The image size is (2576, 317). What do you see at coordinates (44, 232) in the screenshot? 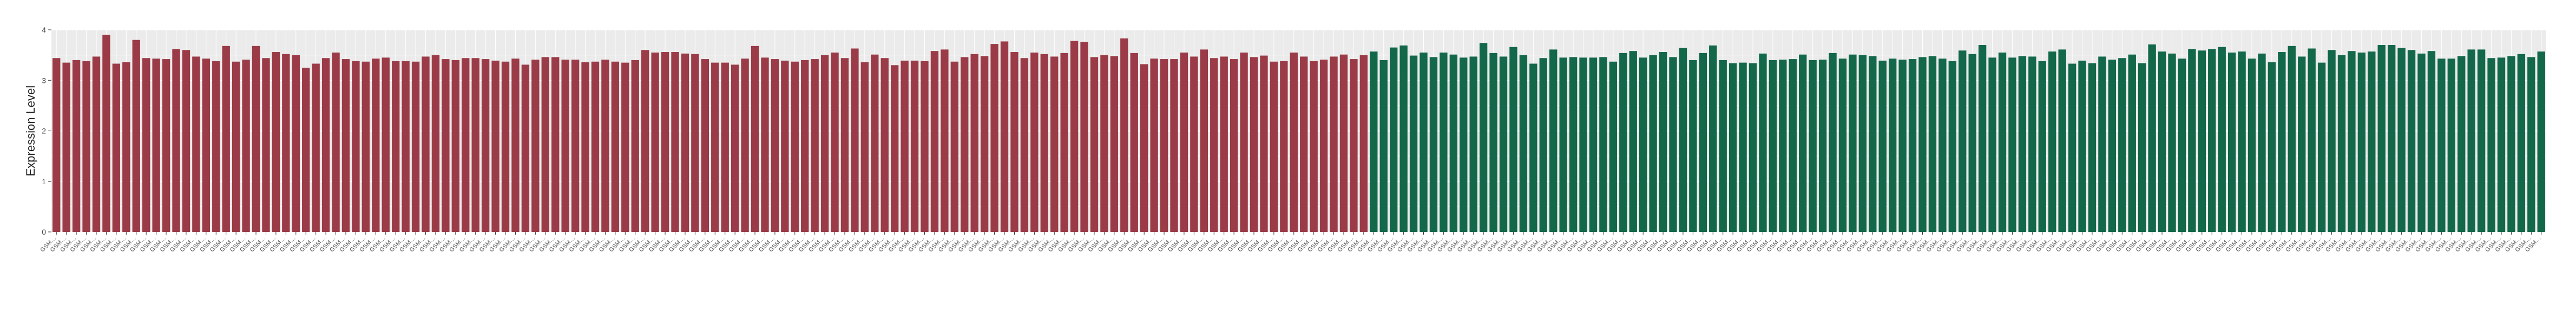
I see `y-tick-label: 0` at bounding box center [44, 232].